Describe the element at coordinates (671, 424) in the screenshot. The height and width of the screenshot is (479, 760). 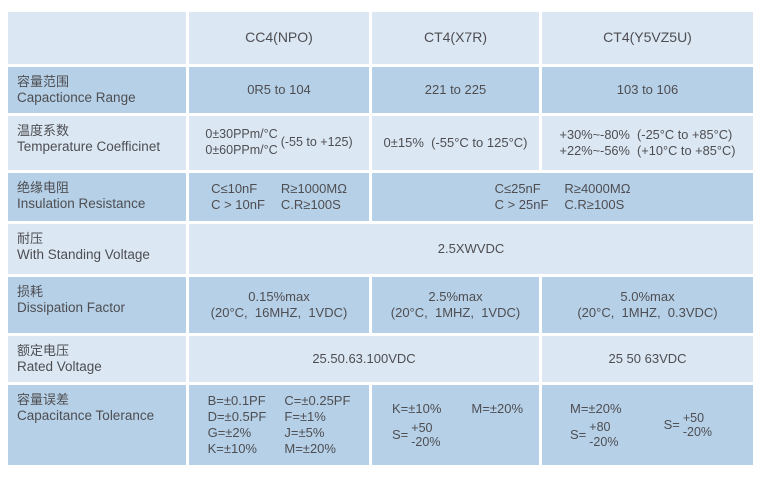
I see `y5v-s2-prefix: S=` at that location.